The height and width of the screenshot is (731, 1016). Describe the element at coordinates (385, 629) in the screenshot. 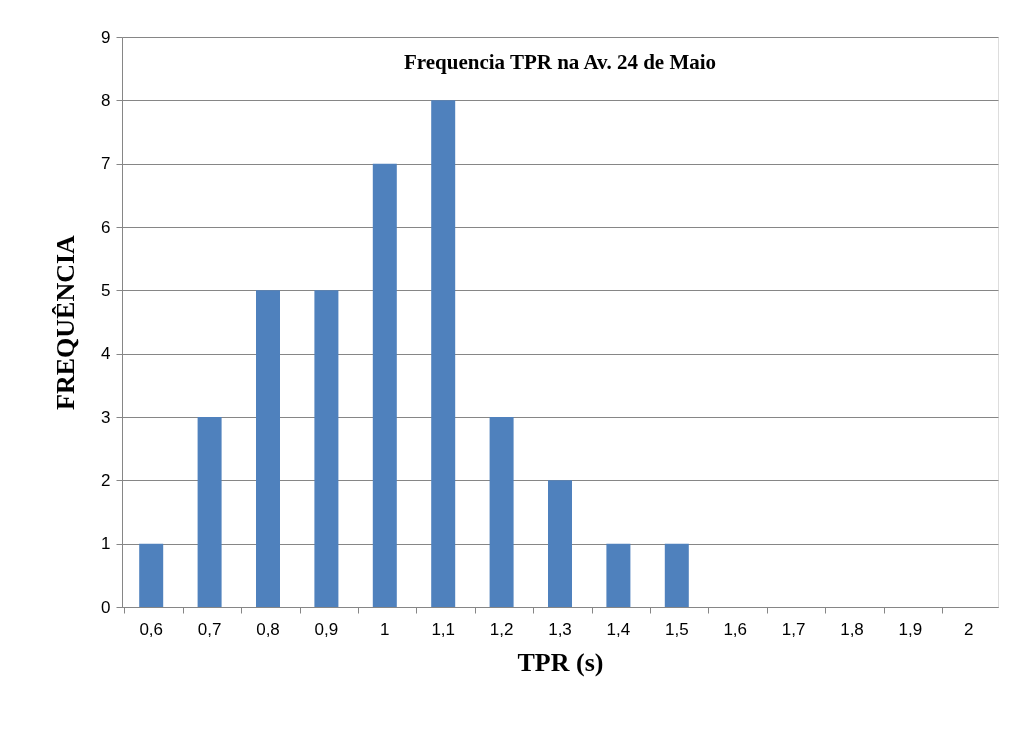

I see `x-tick-label: 1` at that location.